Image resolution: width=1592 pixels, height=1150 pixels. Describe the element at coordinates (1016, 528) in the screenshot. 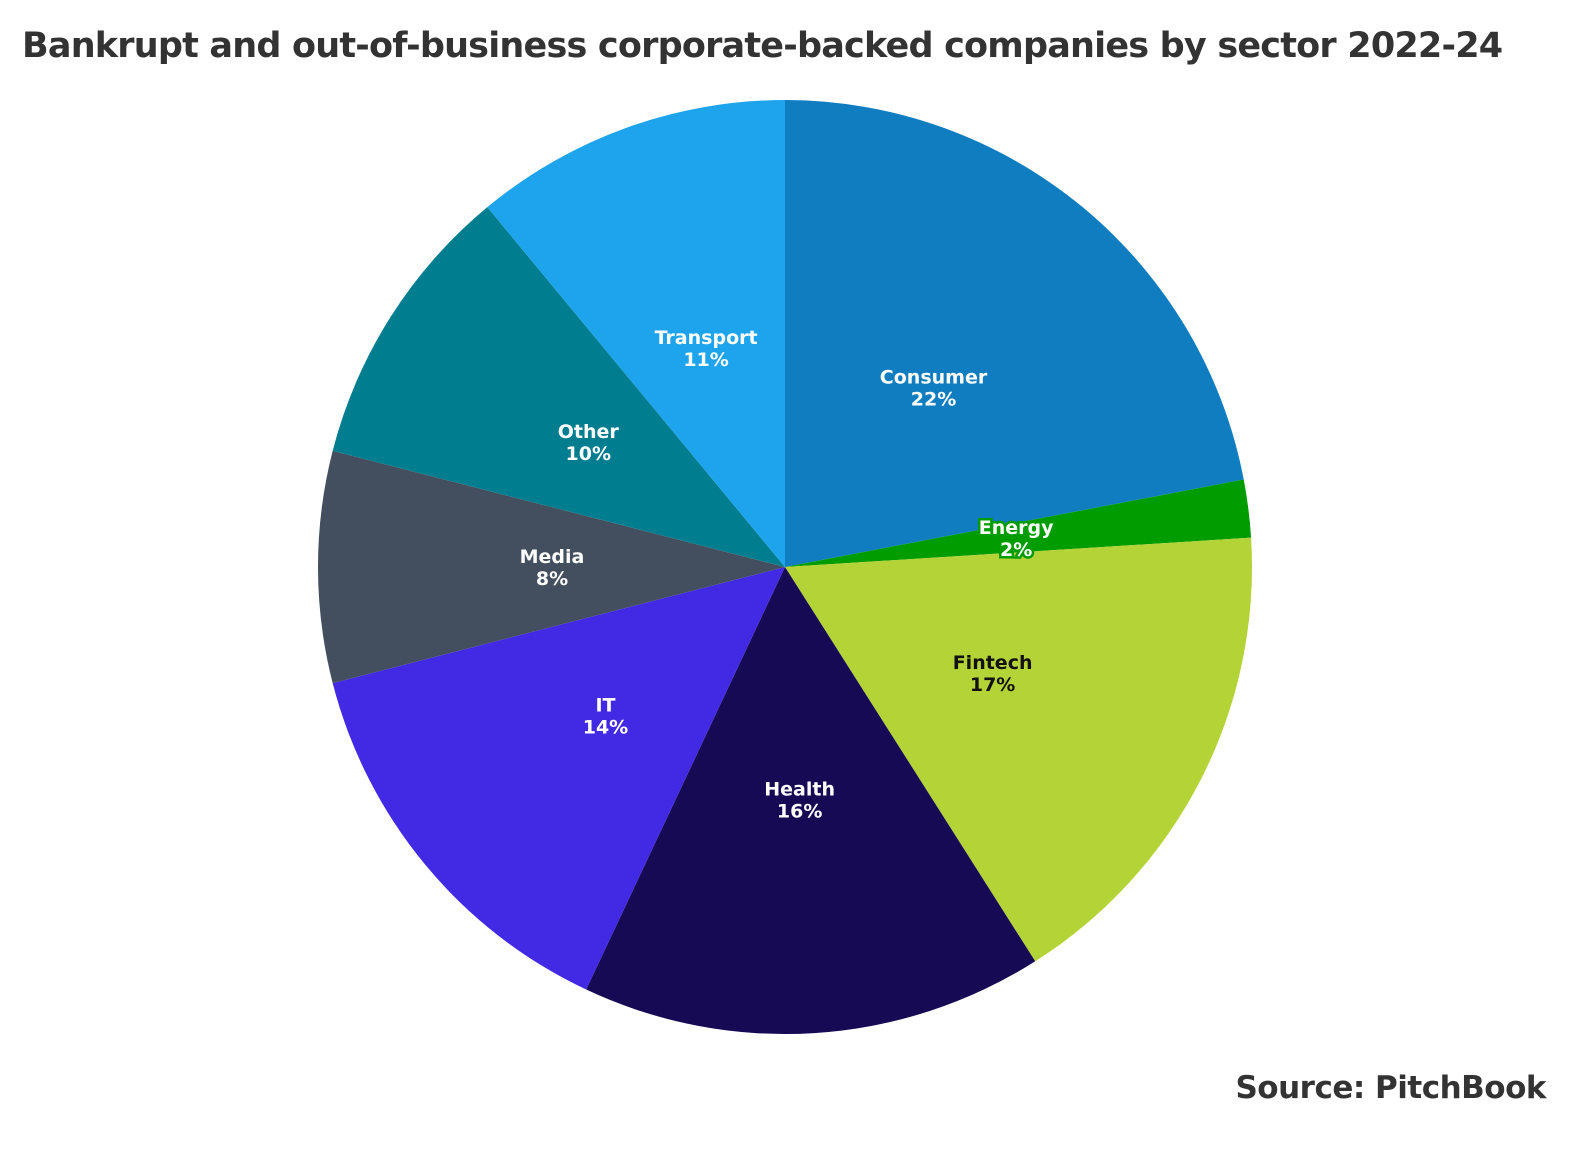

I see `slice-label: Energy` at that location.